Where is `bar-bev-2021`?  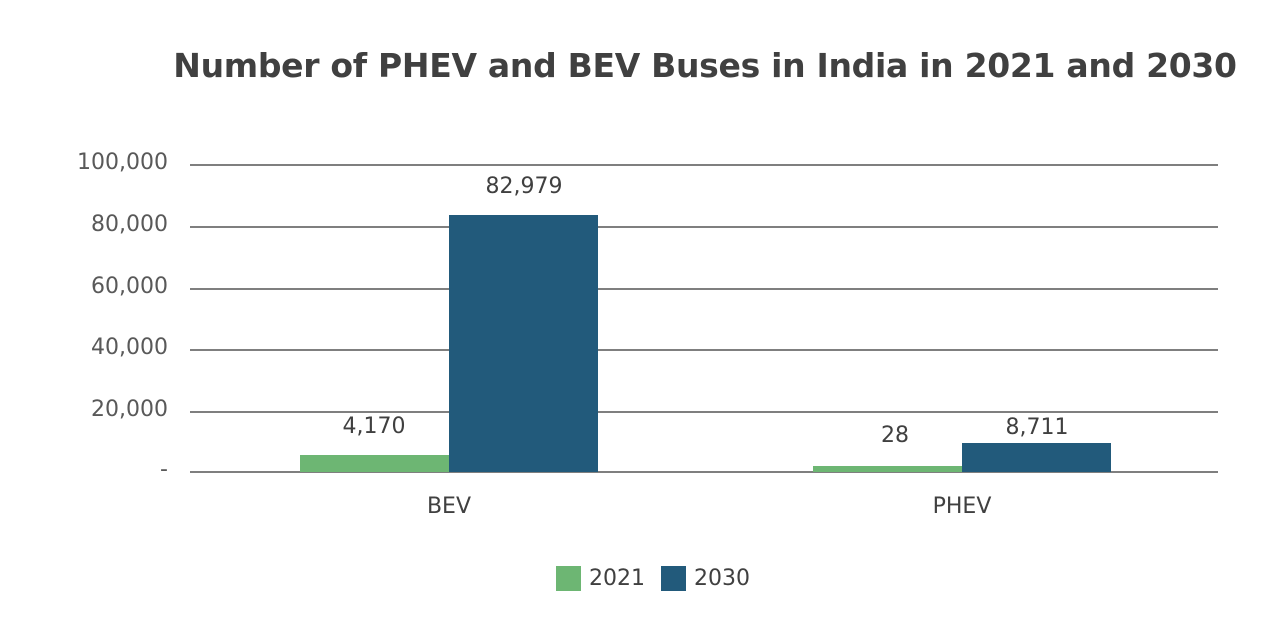 bar-bev-2021 is located at coordinates (374, 463).